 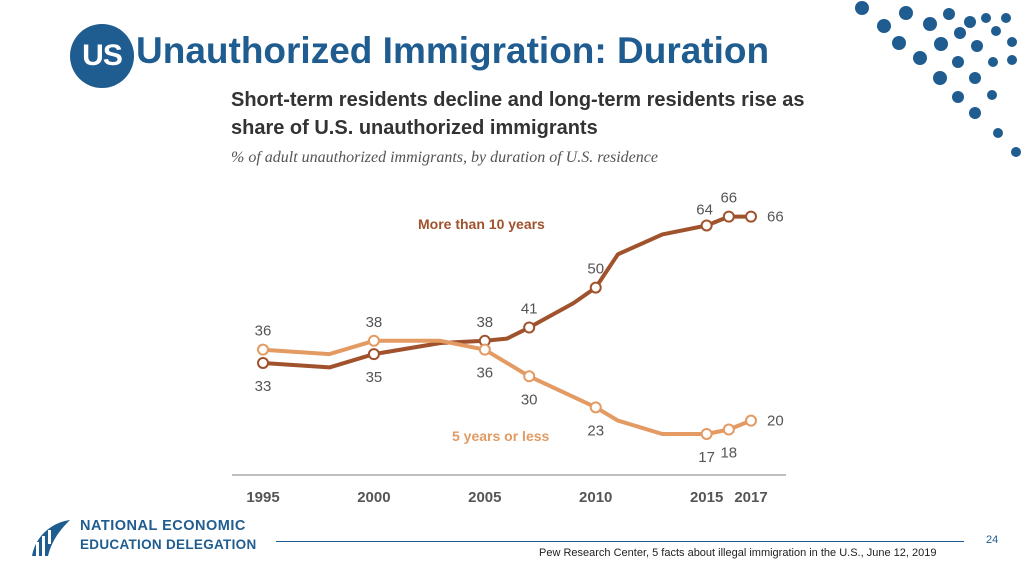 I want to click on slide-title: Unauthorized Immigration: Duration, so click(x=453, y=50).